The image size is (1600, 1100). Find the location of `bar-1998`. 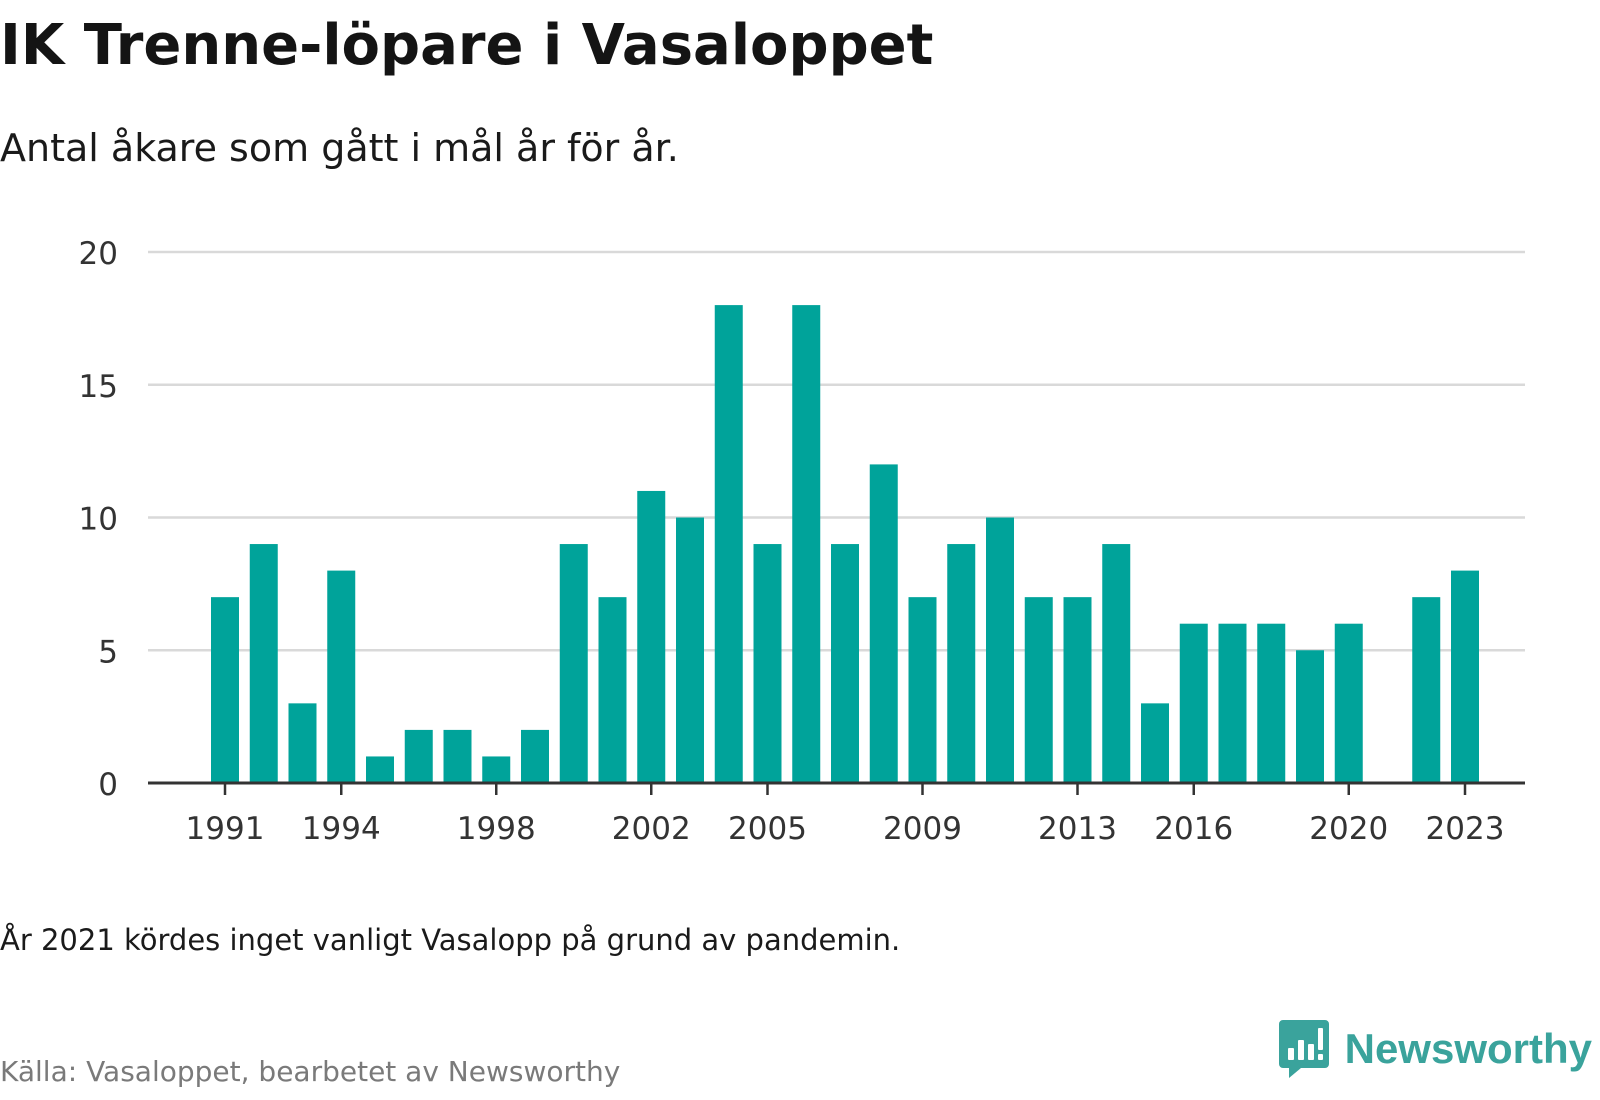

bar-1998 is located at coordinates (496, 769).